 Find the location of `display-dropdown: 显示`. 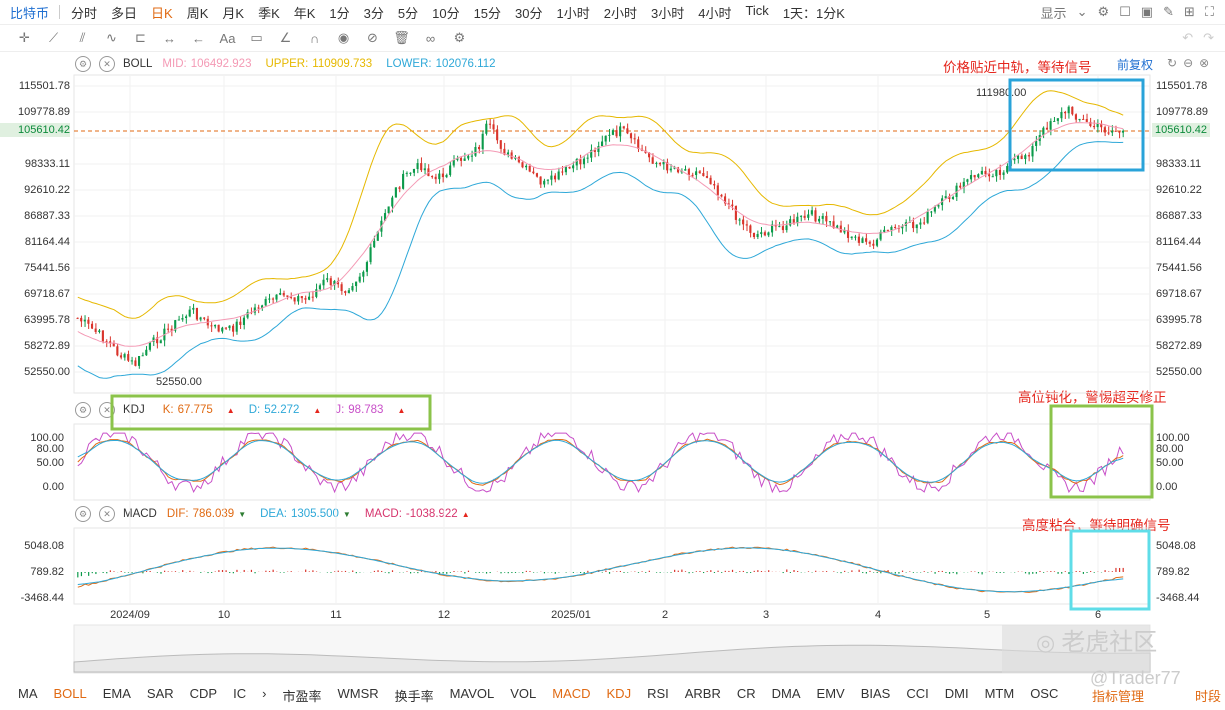

display-dropdown: 显示 is located at coordinates (1053, 13).